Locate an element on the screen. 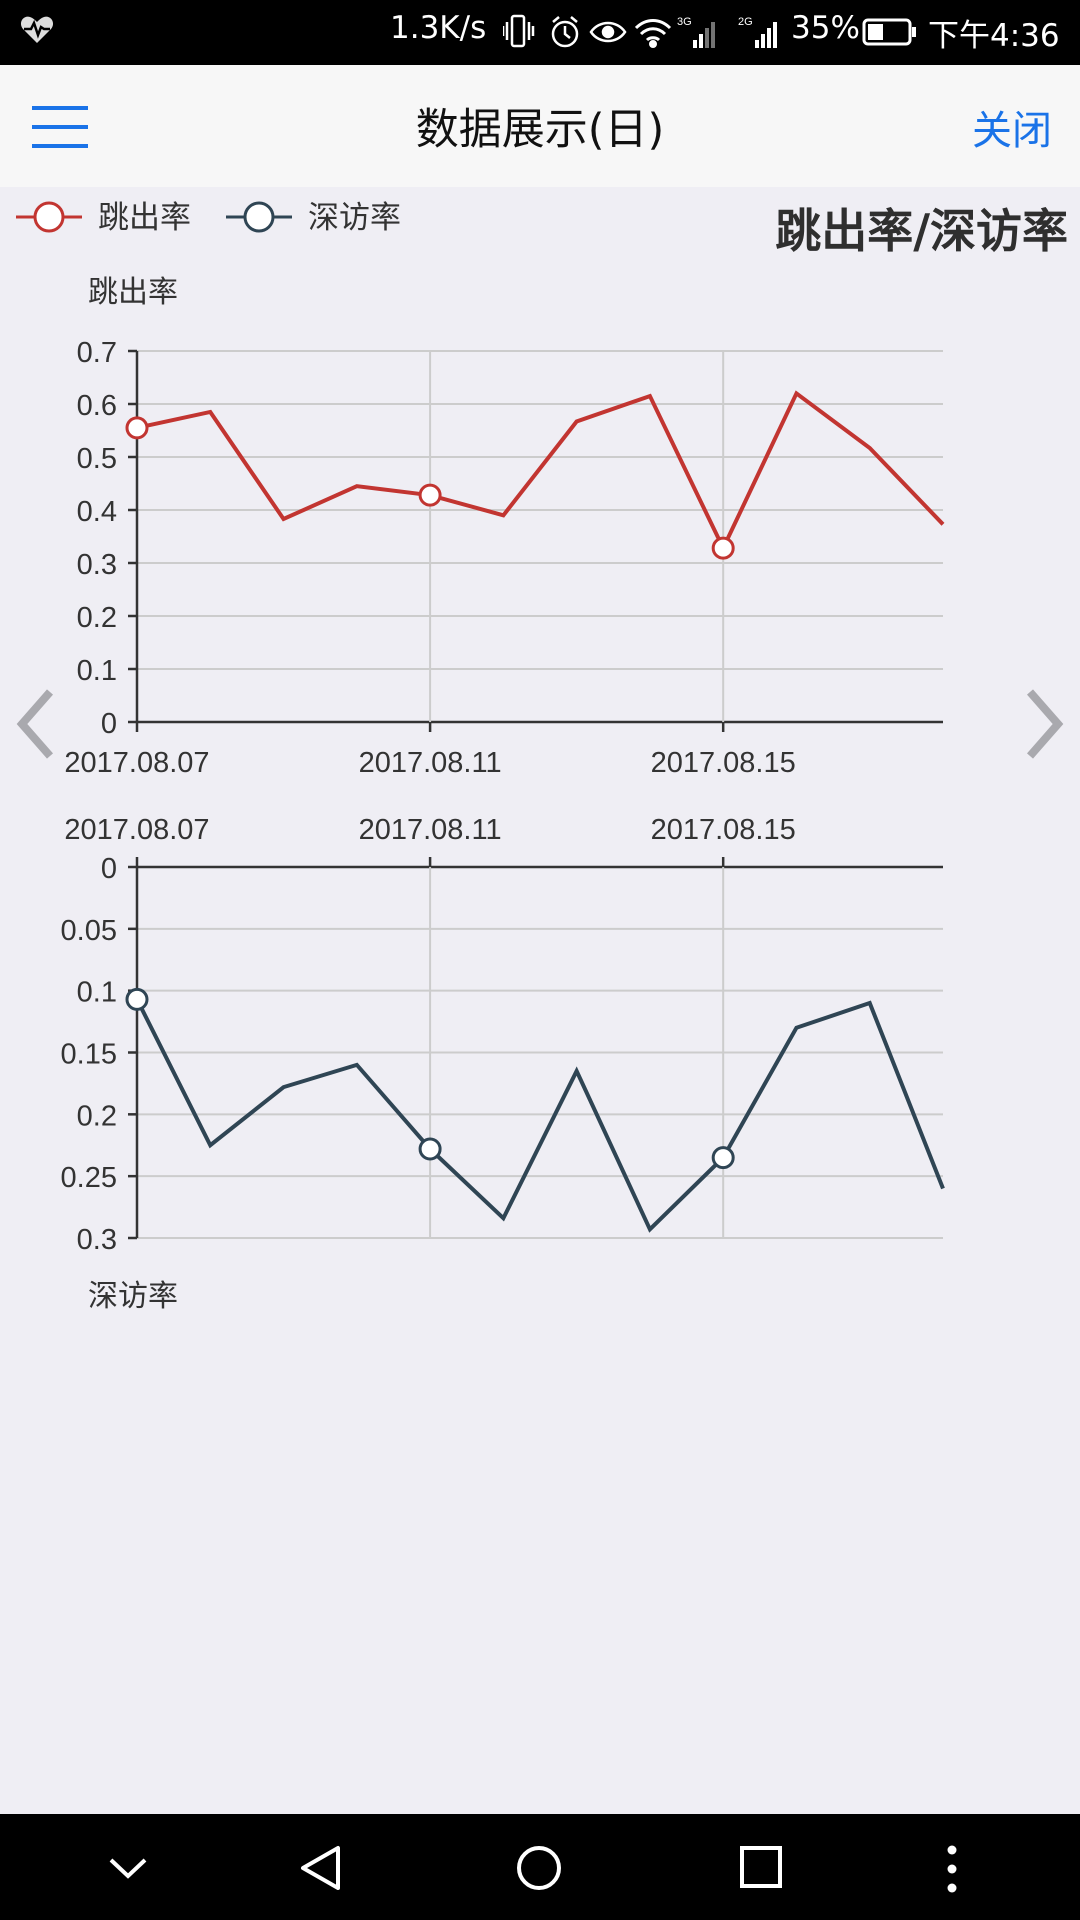 This screenshot has width=1080, height=1920. y-tick-label: 0.5 is located at coordinates (97, 459).